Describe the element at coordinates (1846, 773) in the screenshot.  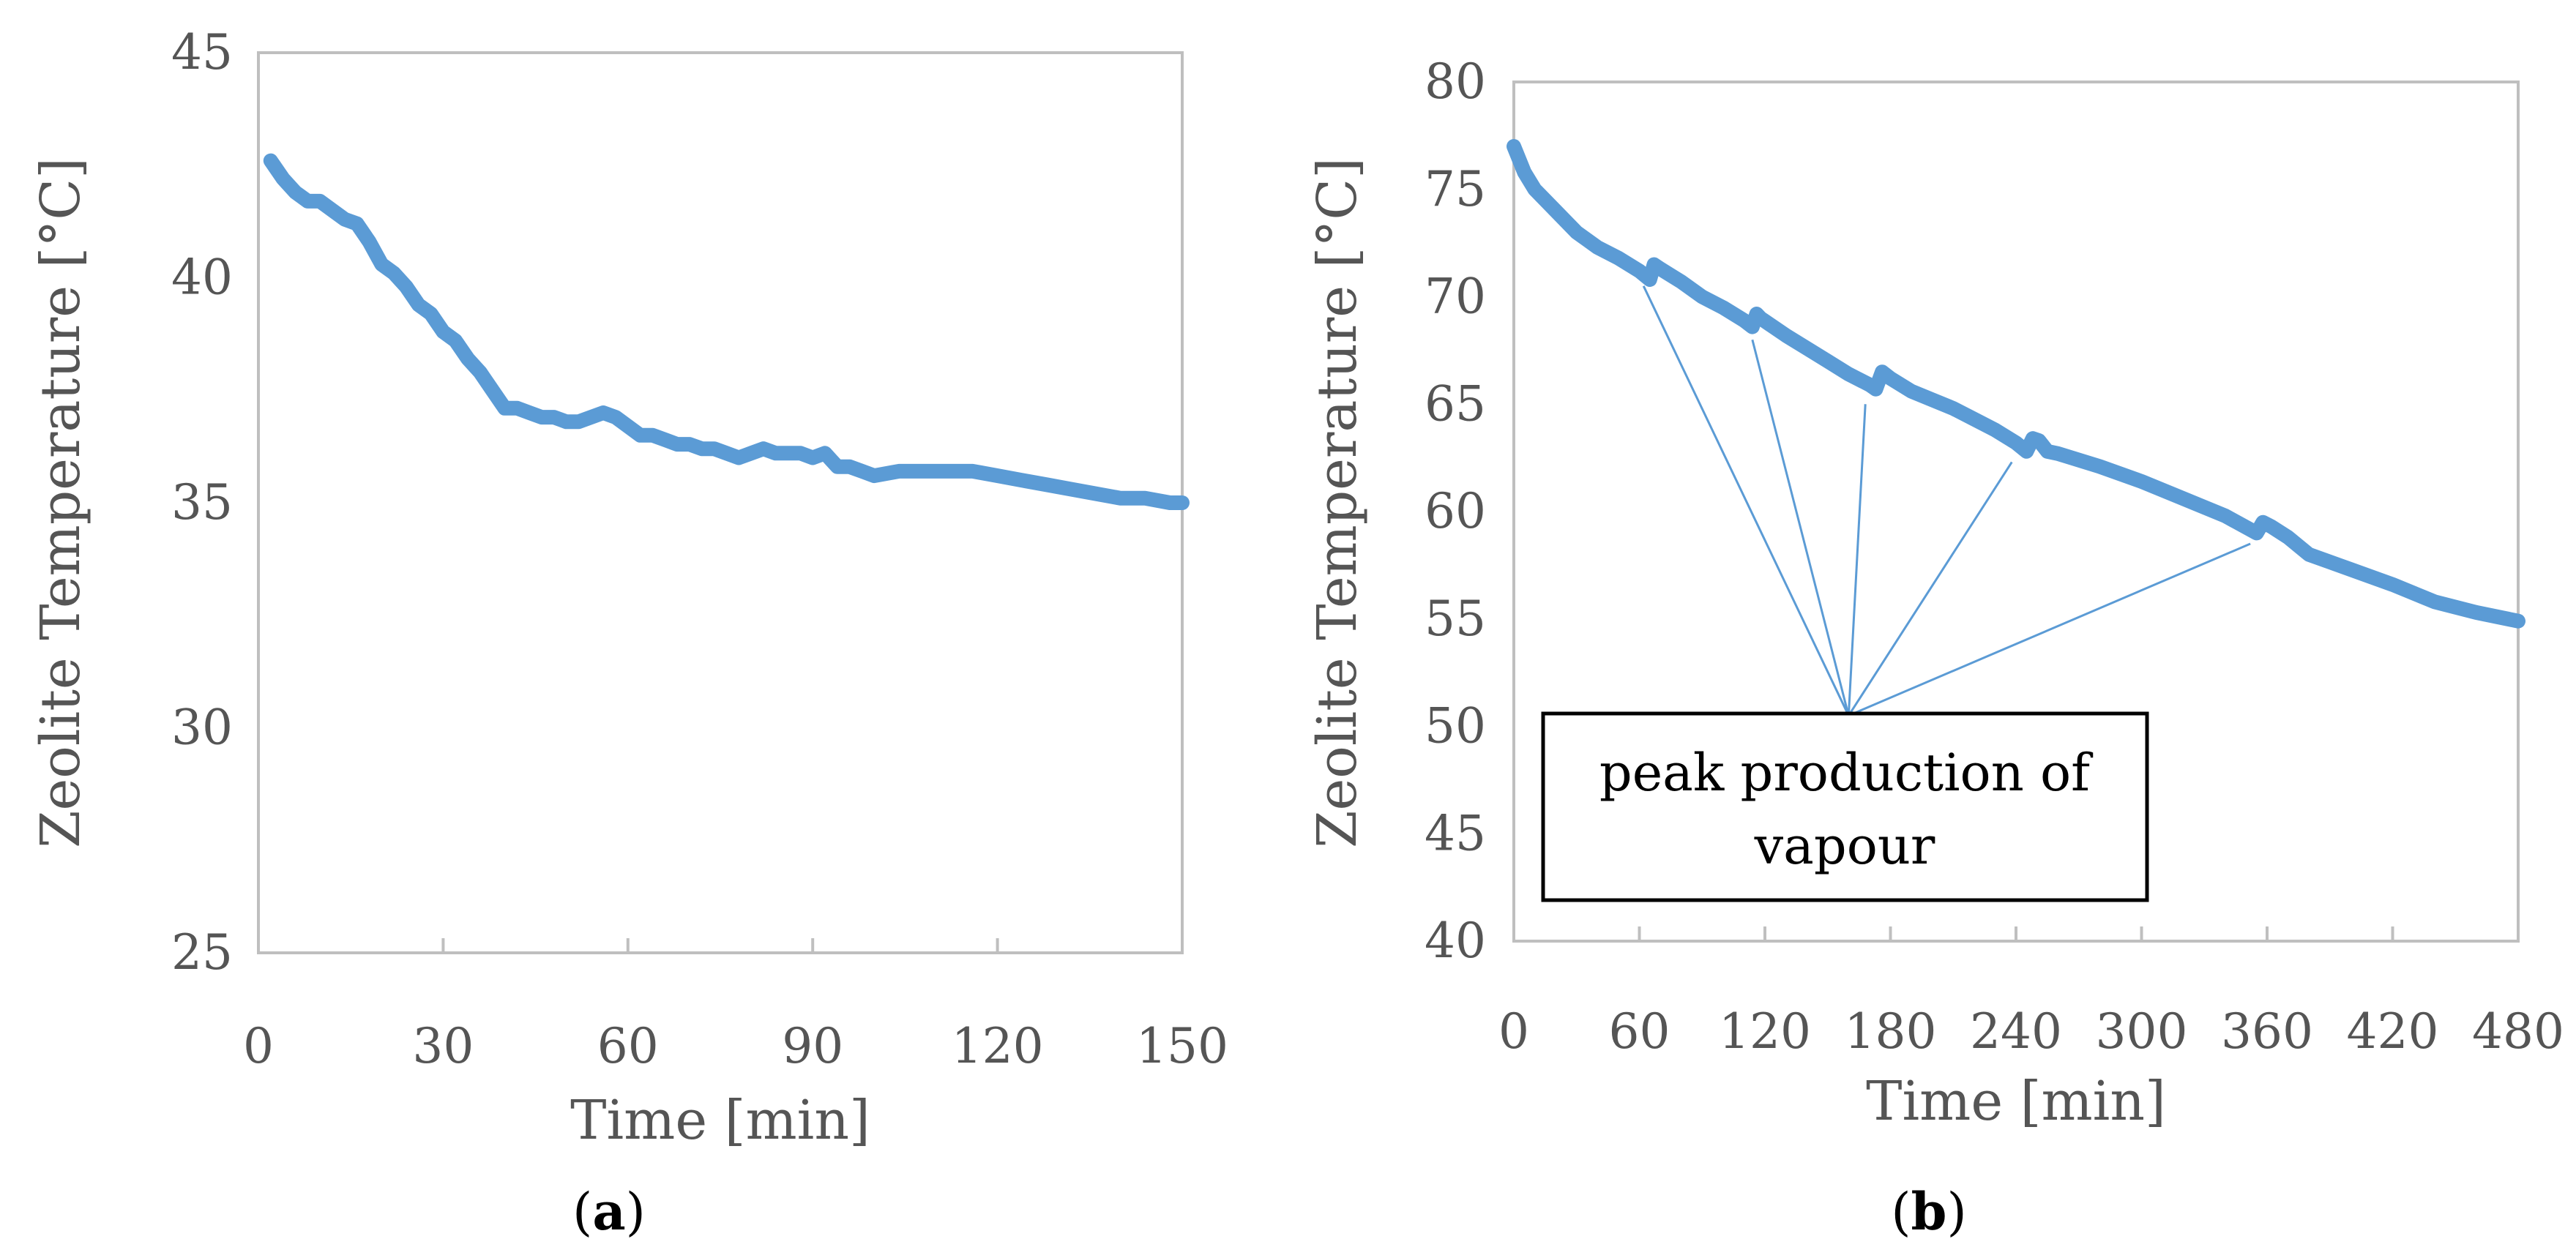
I see `chart-b-annotation-line1: peak production of` at that location.